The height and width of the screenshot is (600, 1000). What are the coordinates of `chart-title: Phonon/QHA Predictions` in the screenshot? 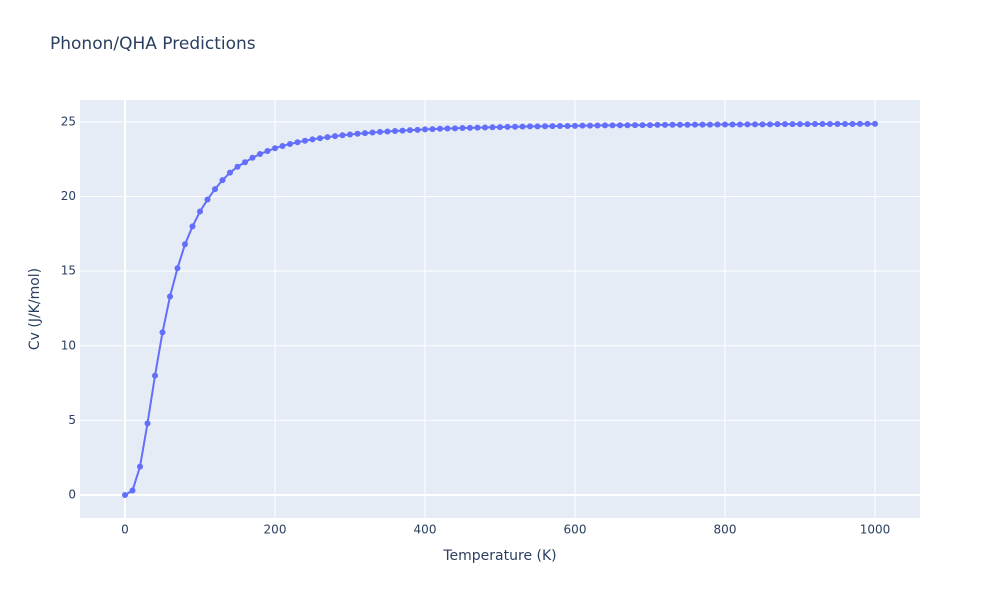 It's located at (153, 44).